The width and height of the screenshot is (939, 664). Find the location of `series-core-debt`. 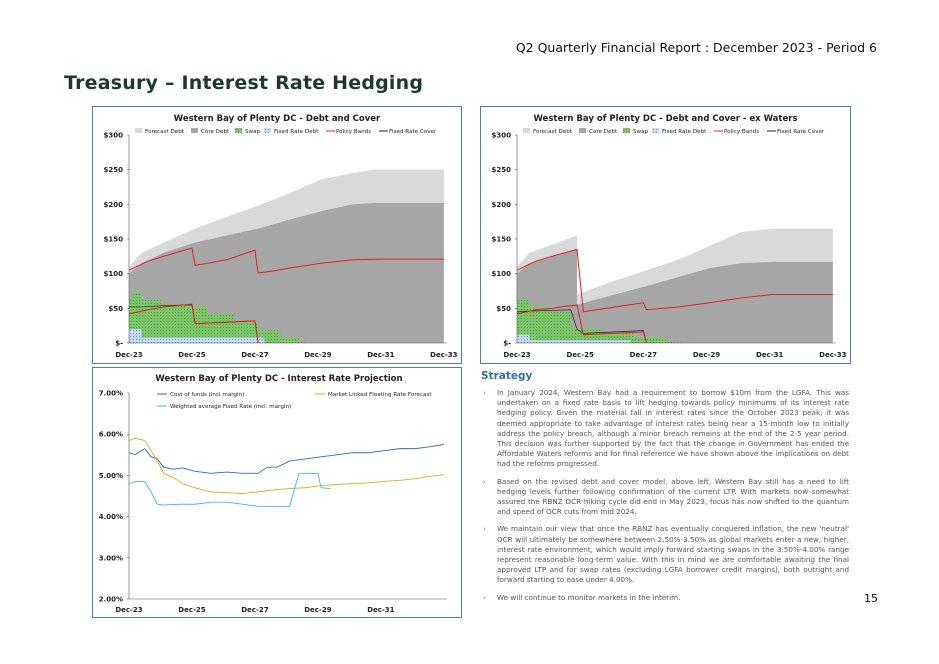

series-core-debt is located at coordinates (675, 296).